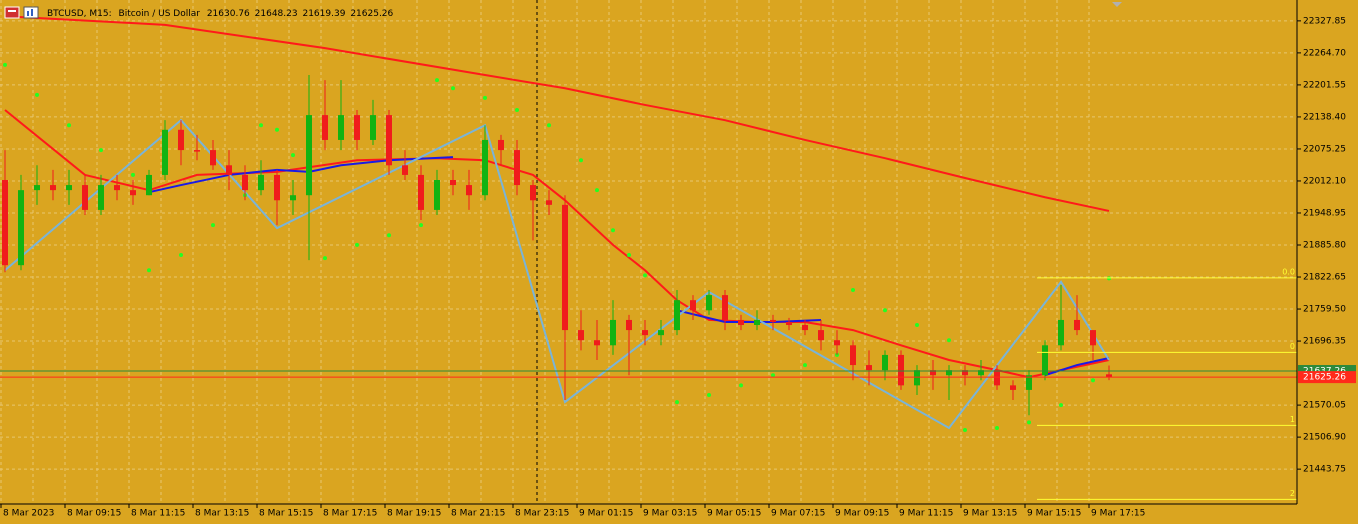  Describe the element at coordinates (1324, 378) in the screenshot. I see `price-tag-label: 21625.26` at that location.